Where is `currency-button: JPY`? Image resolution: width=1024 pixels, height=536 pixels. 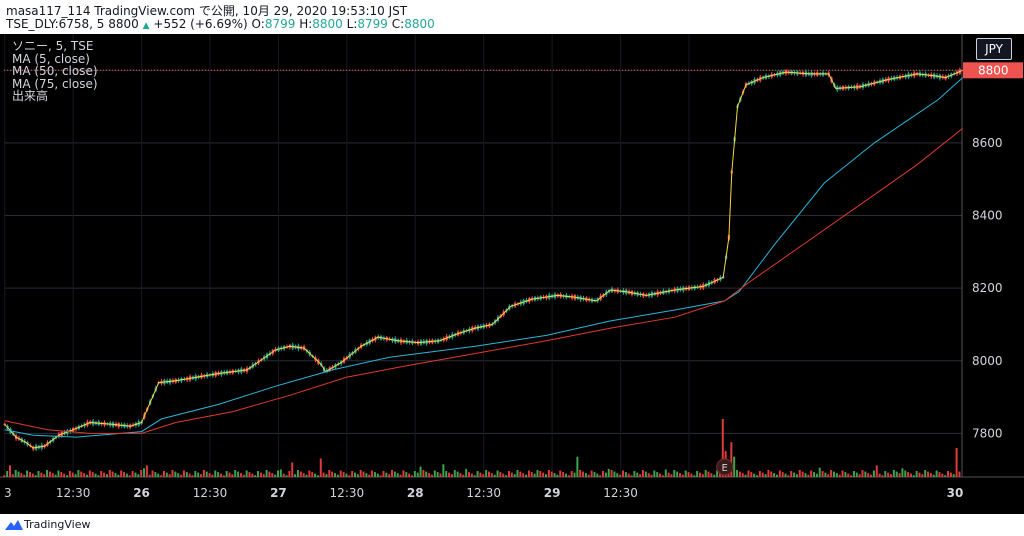
currency-button: JPY is located at coordinates (994, 49).